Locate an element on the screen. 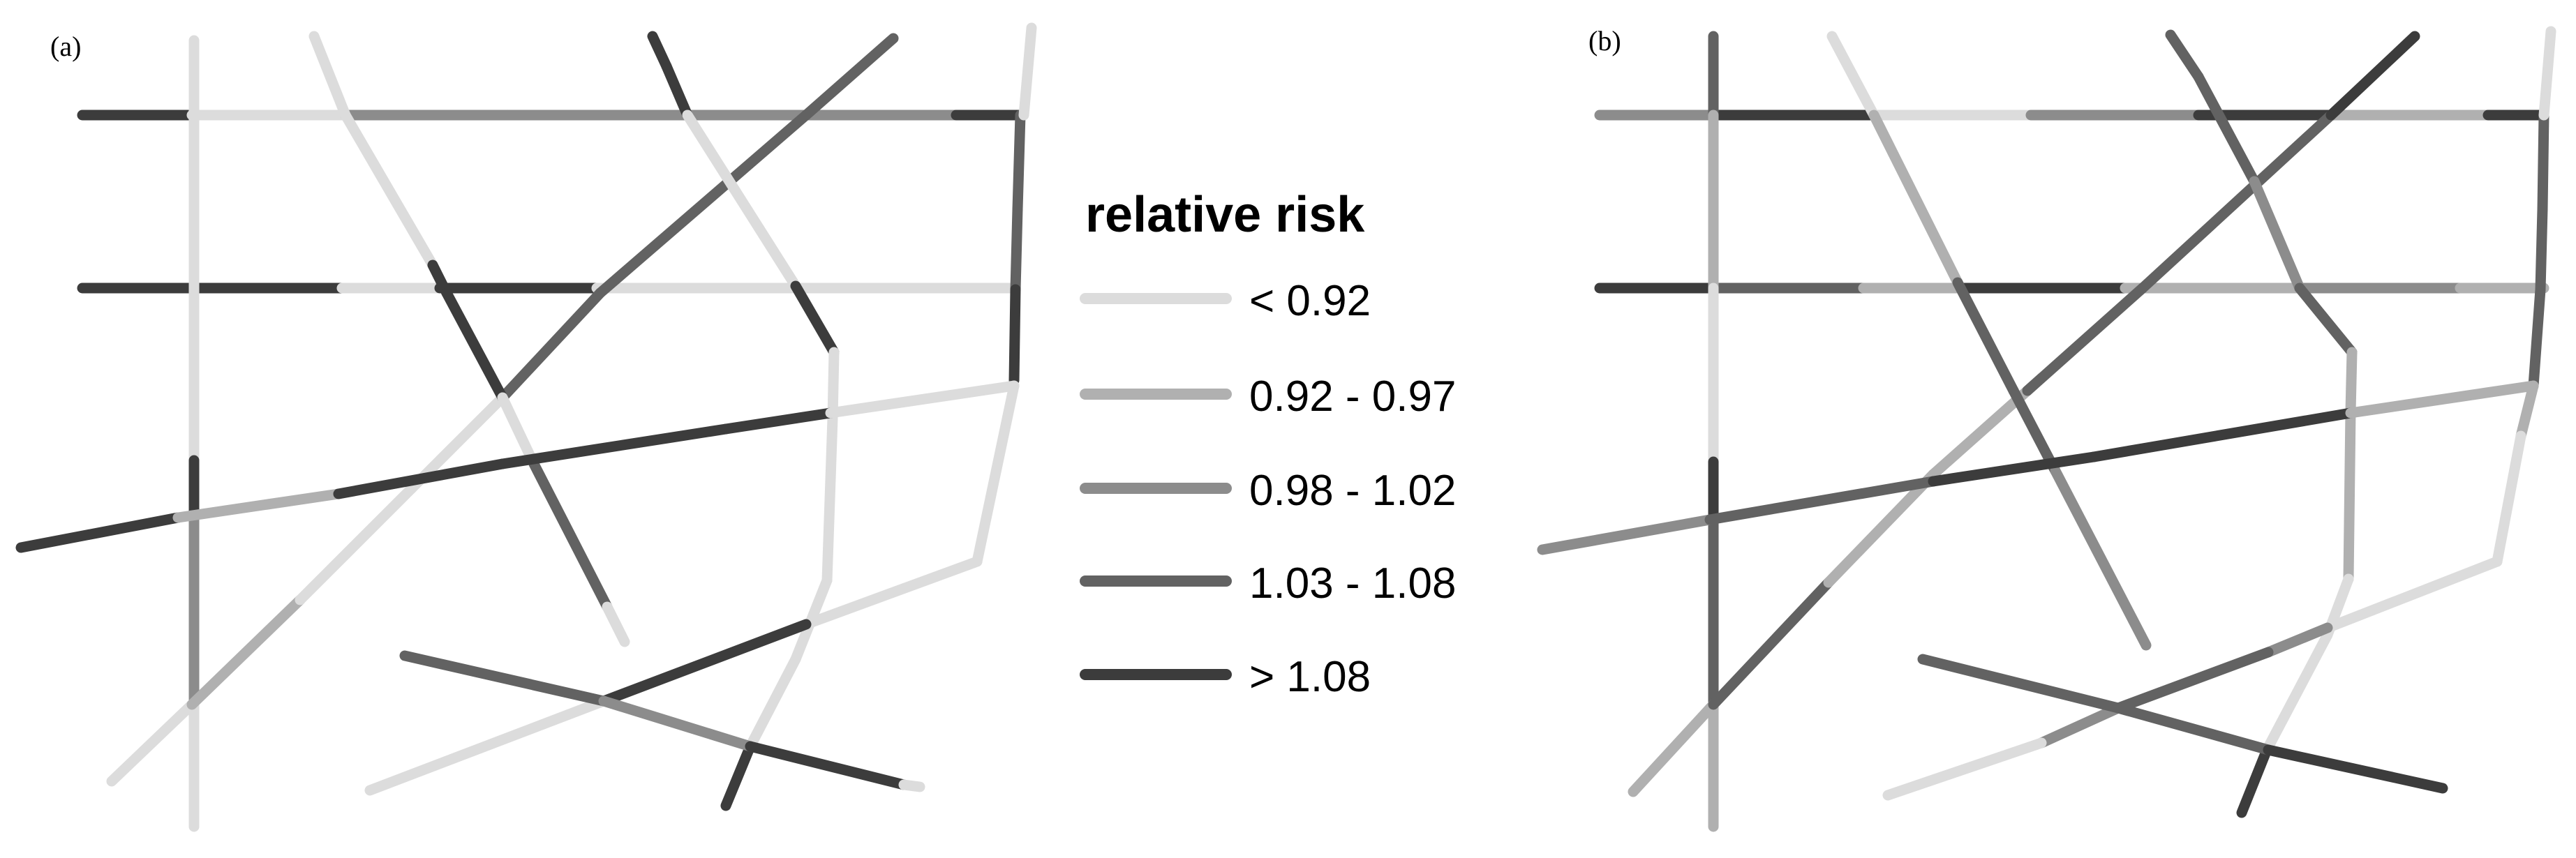  panel-a-label: (a) is located at coordinates (65, 46).